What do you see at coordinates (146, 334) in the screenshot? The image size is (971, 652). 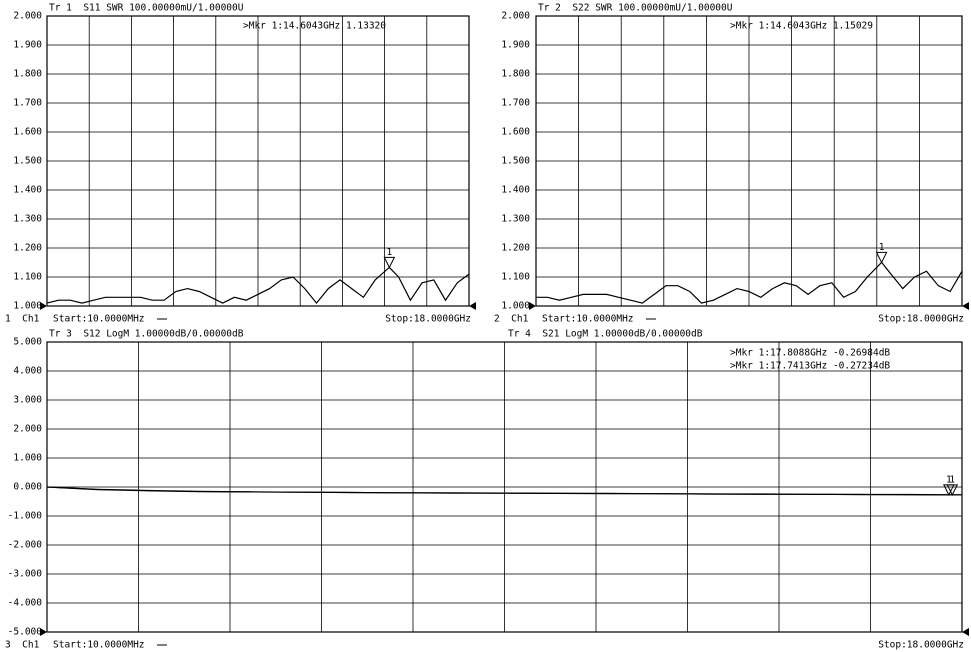 I see `trace-title: Tr 3 S12 LogM 1.00000dB/0.00000dB` at bounding box center [146, 334].